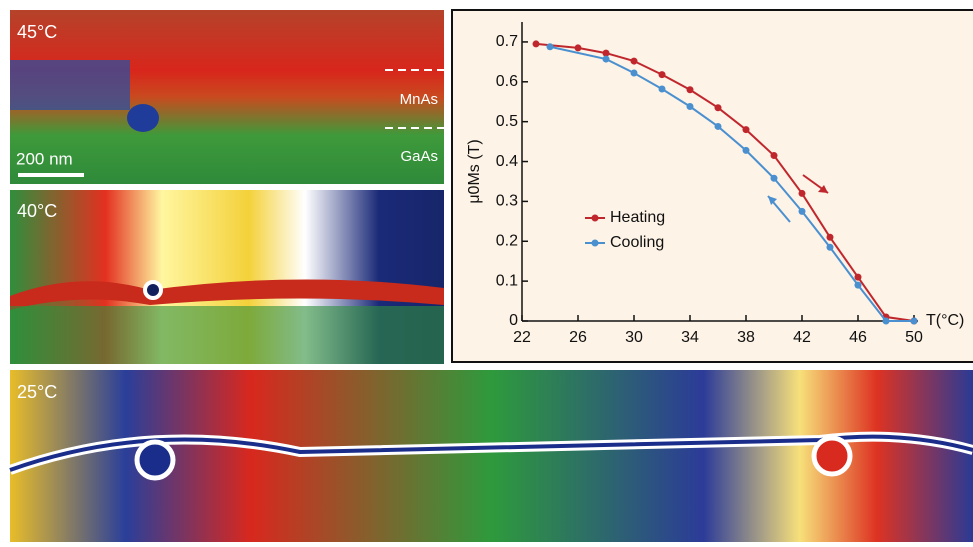 This screenshot has height=547, width=973. Describe the element at coordinates (37, 32) in the screenshot. I see `panel-label: 45°C` at that location.